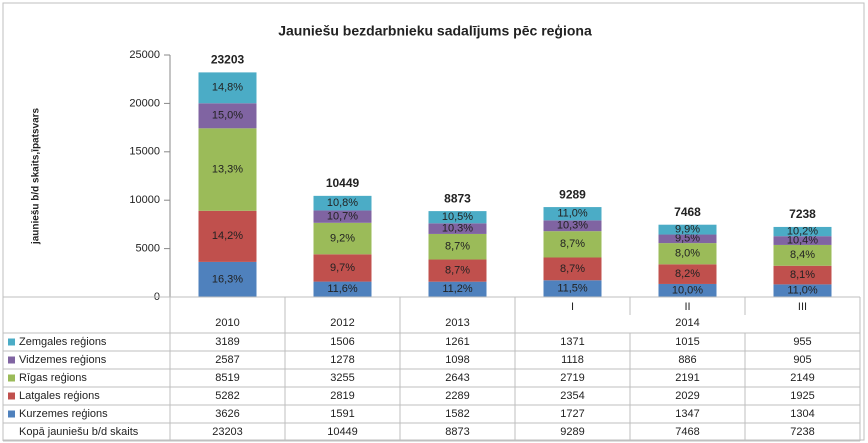  What do you see at coordinates (342, 360) in the screenshot?
I see `table-cell: 1278` at bounding box center [342, 360].